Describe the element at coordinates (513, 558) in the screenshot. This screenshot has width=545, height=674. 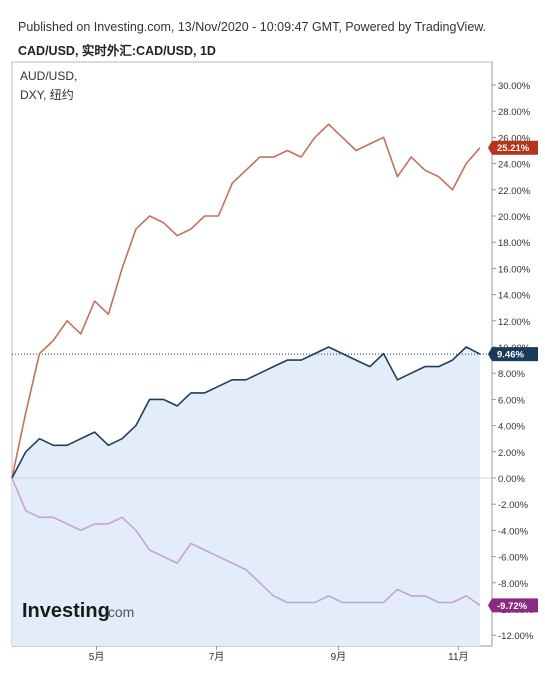
I see `y-tick-label: -6.00%` at that location.